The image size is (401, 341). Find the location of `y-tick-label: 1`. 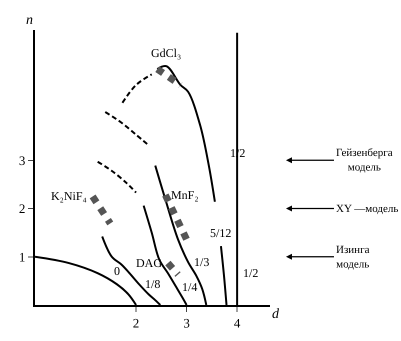

y-tick-label: 1 is located at coordinates (22, 256).